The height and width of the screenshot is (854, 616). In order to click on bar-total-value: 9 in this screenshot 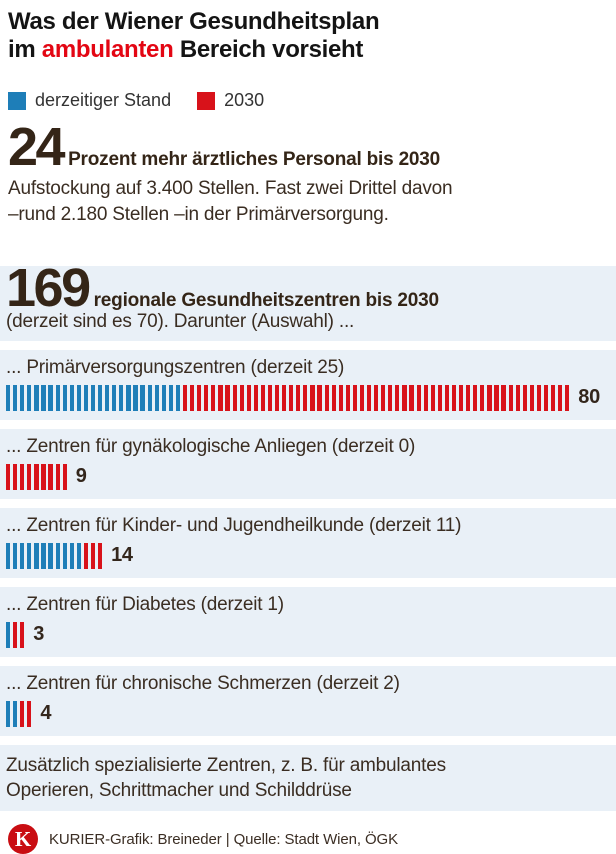, I will do `click(81, 476)`.